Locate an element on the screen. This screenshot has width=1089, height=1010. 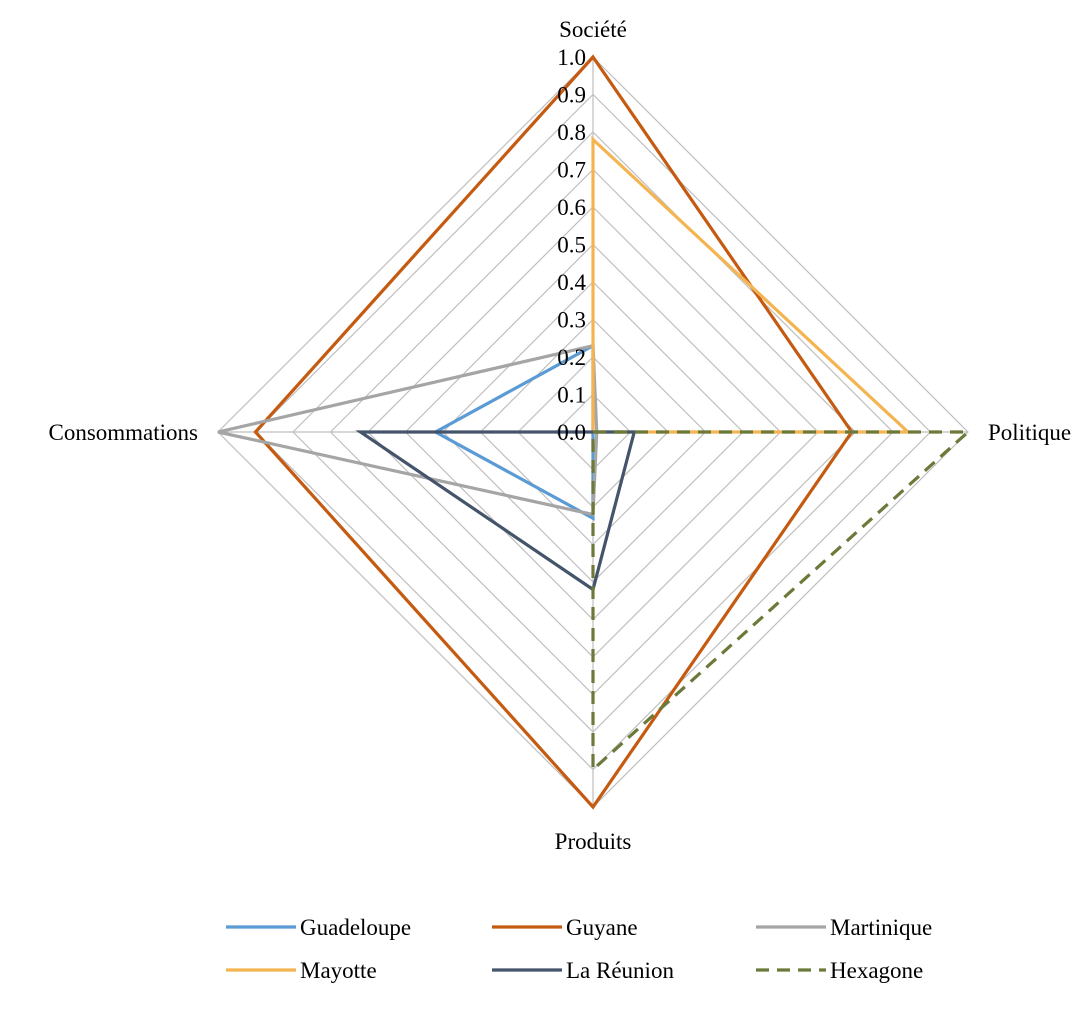
tick-label: 0.9 is located at coordinates (571, 95).